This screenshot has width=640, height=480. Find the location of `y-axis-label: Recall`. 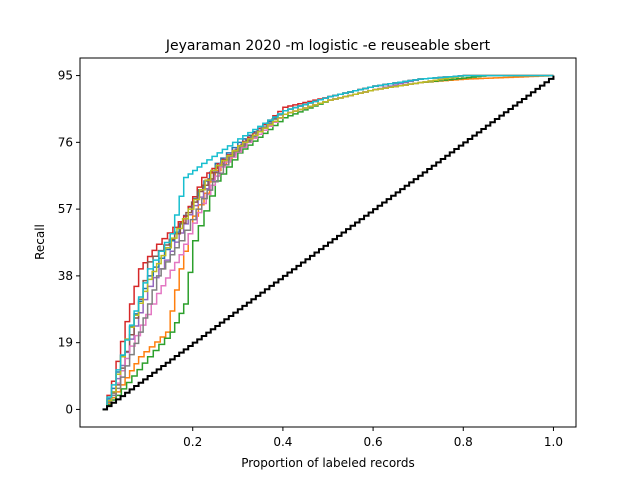

y-axis-label: Recall is located at coordinates (40, 242).